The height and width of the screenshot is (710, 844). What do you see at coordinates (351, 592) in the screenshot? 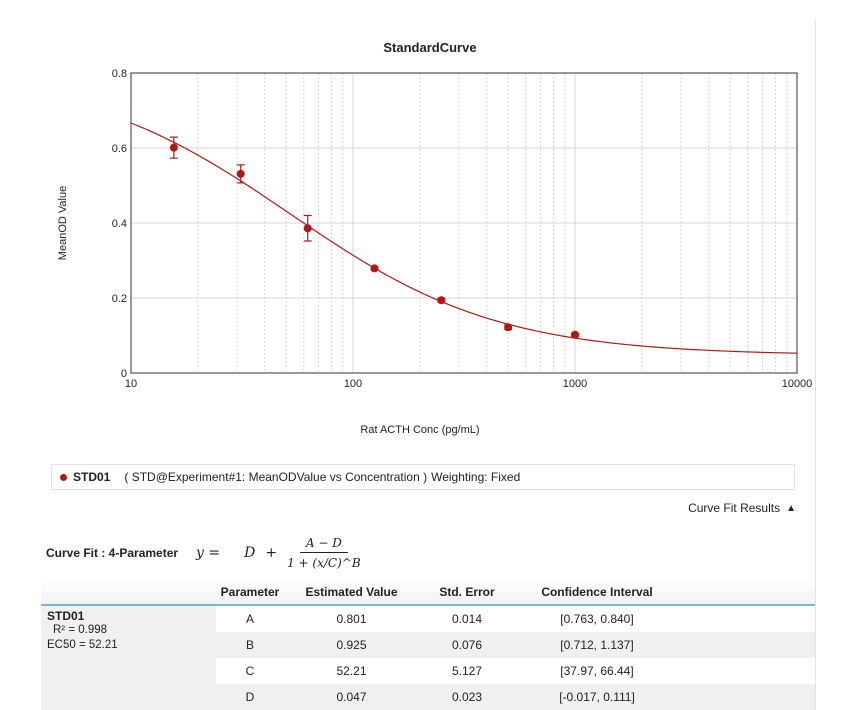
I see `header-estimated-value: Estimated Value` at bounding box center [351, 592].